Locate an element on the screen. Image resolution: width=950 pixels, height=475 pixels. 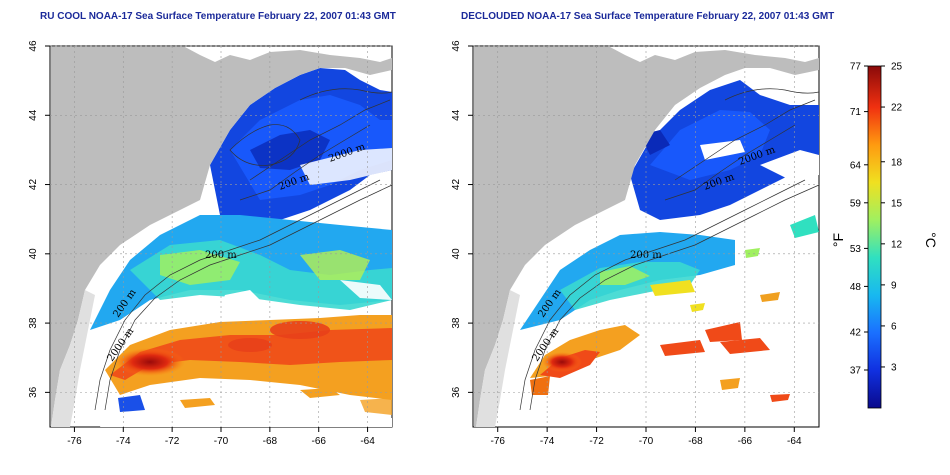
celsius-ticks: 25 22 18 15 12 9 6 3 is located at coordinates (892, 217).